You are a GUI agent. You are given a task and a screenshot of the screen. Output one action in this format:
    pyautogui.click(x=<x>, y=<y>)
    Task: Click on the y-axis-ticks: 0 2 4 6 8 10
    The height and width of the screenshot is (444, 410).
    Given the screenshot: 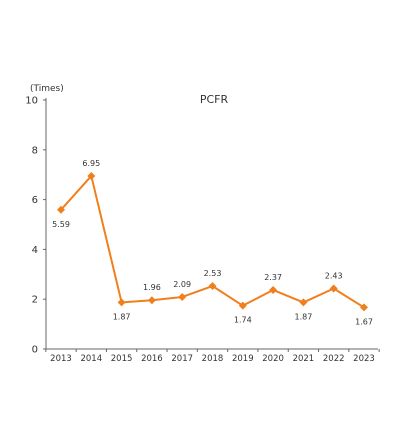 What is the action you would take?
    pyautogui.click(x=35, y=226)
    